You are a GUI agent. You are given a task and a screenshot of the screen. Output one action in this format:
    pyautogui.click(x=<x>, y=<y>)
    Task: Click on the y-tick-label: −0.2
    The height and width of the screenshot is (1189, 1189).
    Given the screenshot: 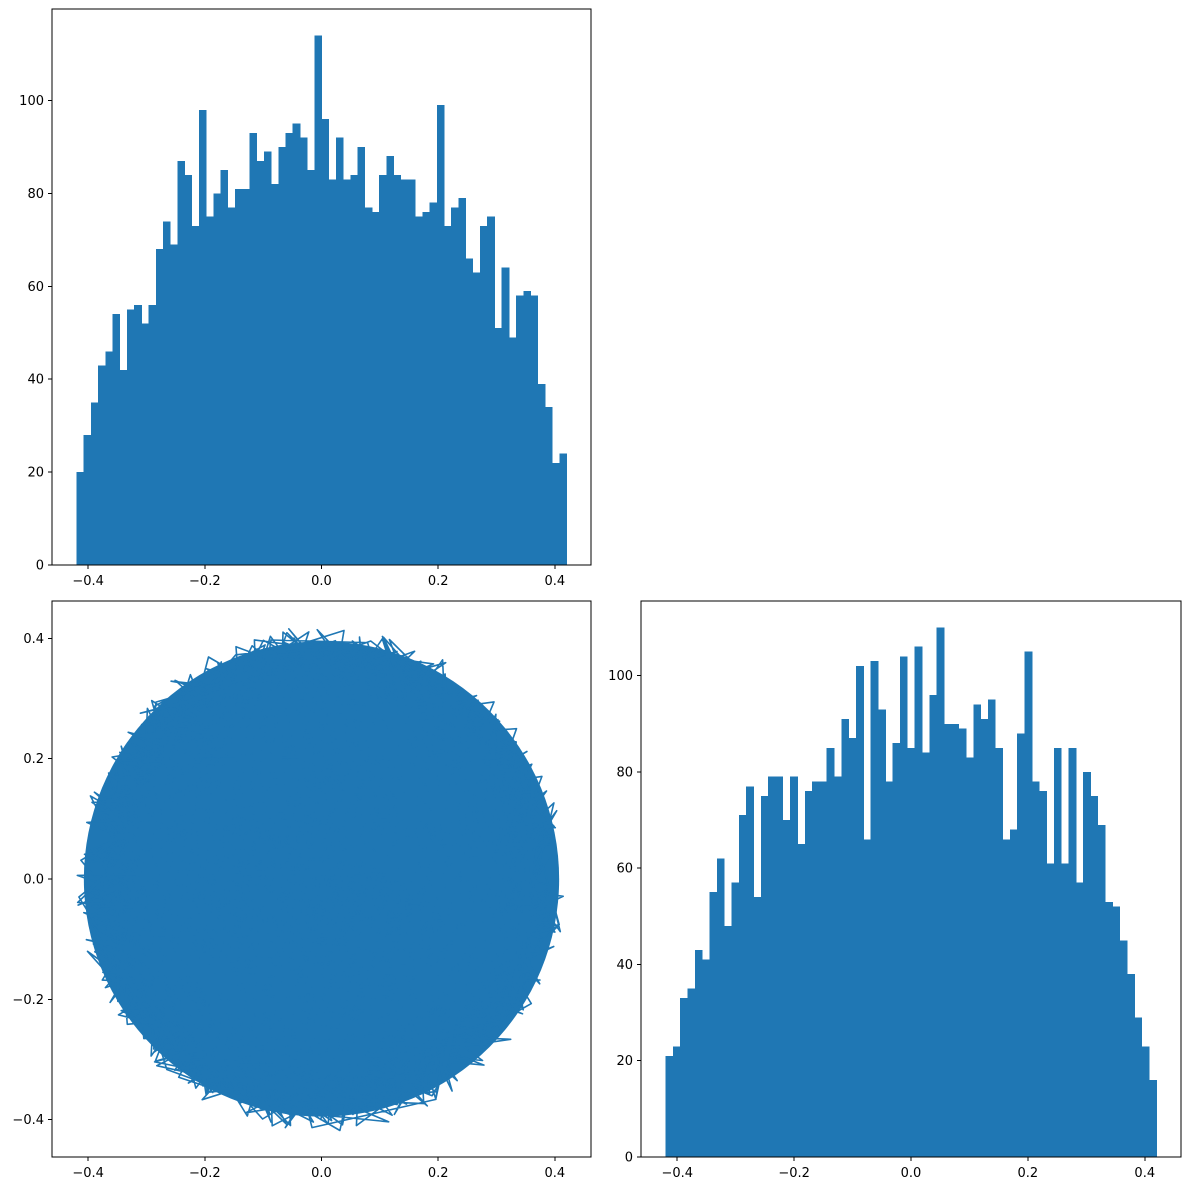 What is the action you would take?
    pyautogui.click(x=28, y=1000)
    